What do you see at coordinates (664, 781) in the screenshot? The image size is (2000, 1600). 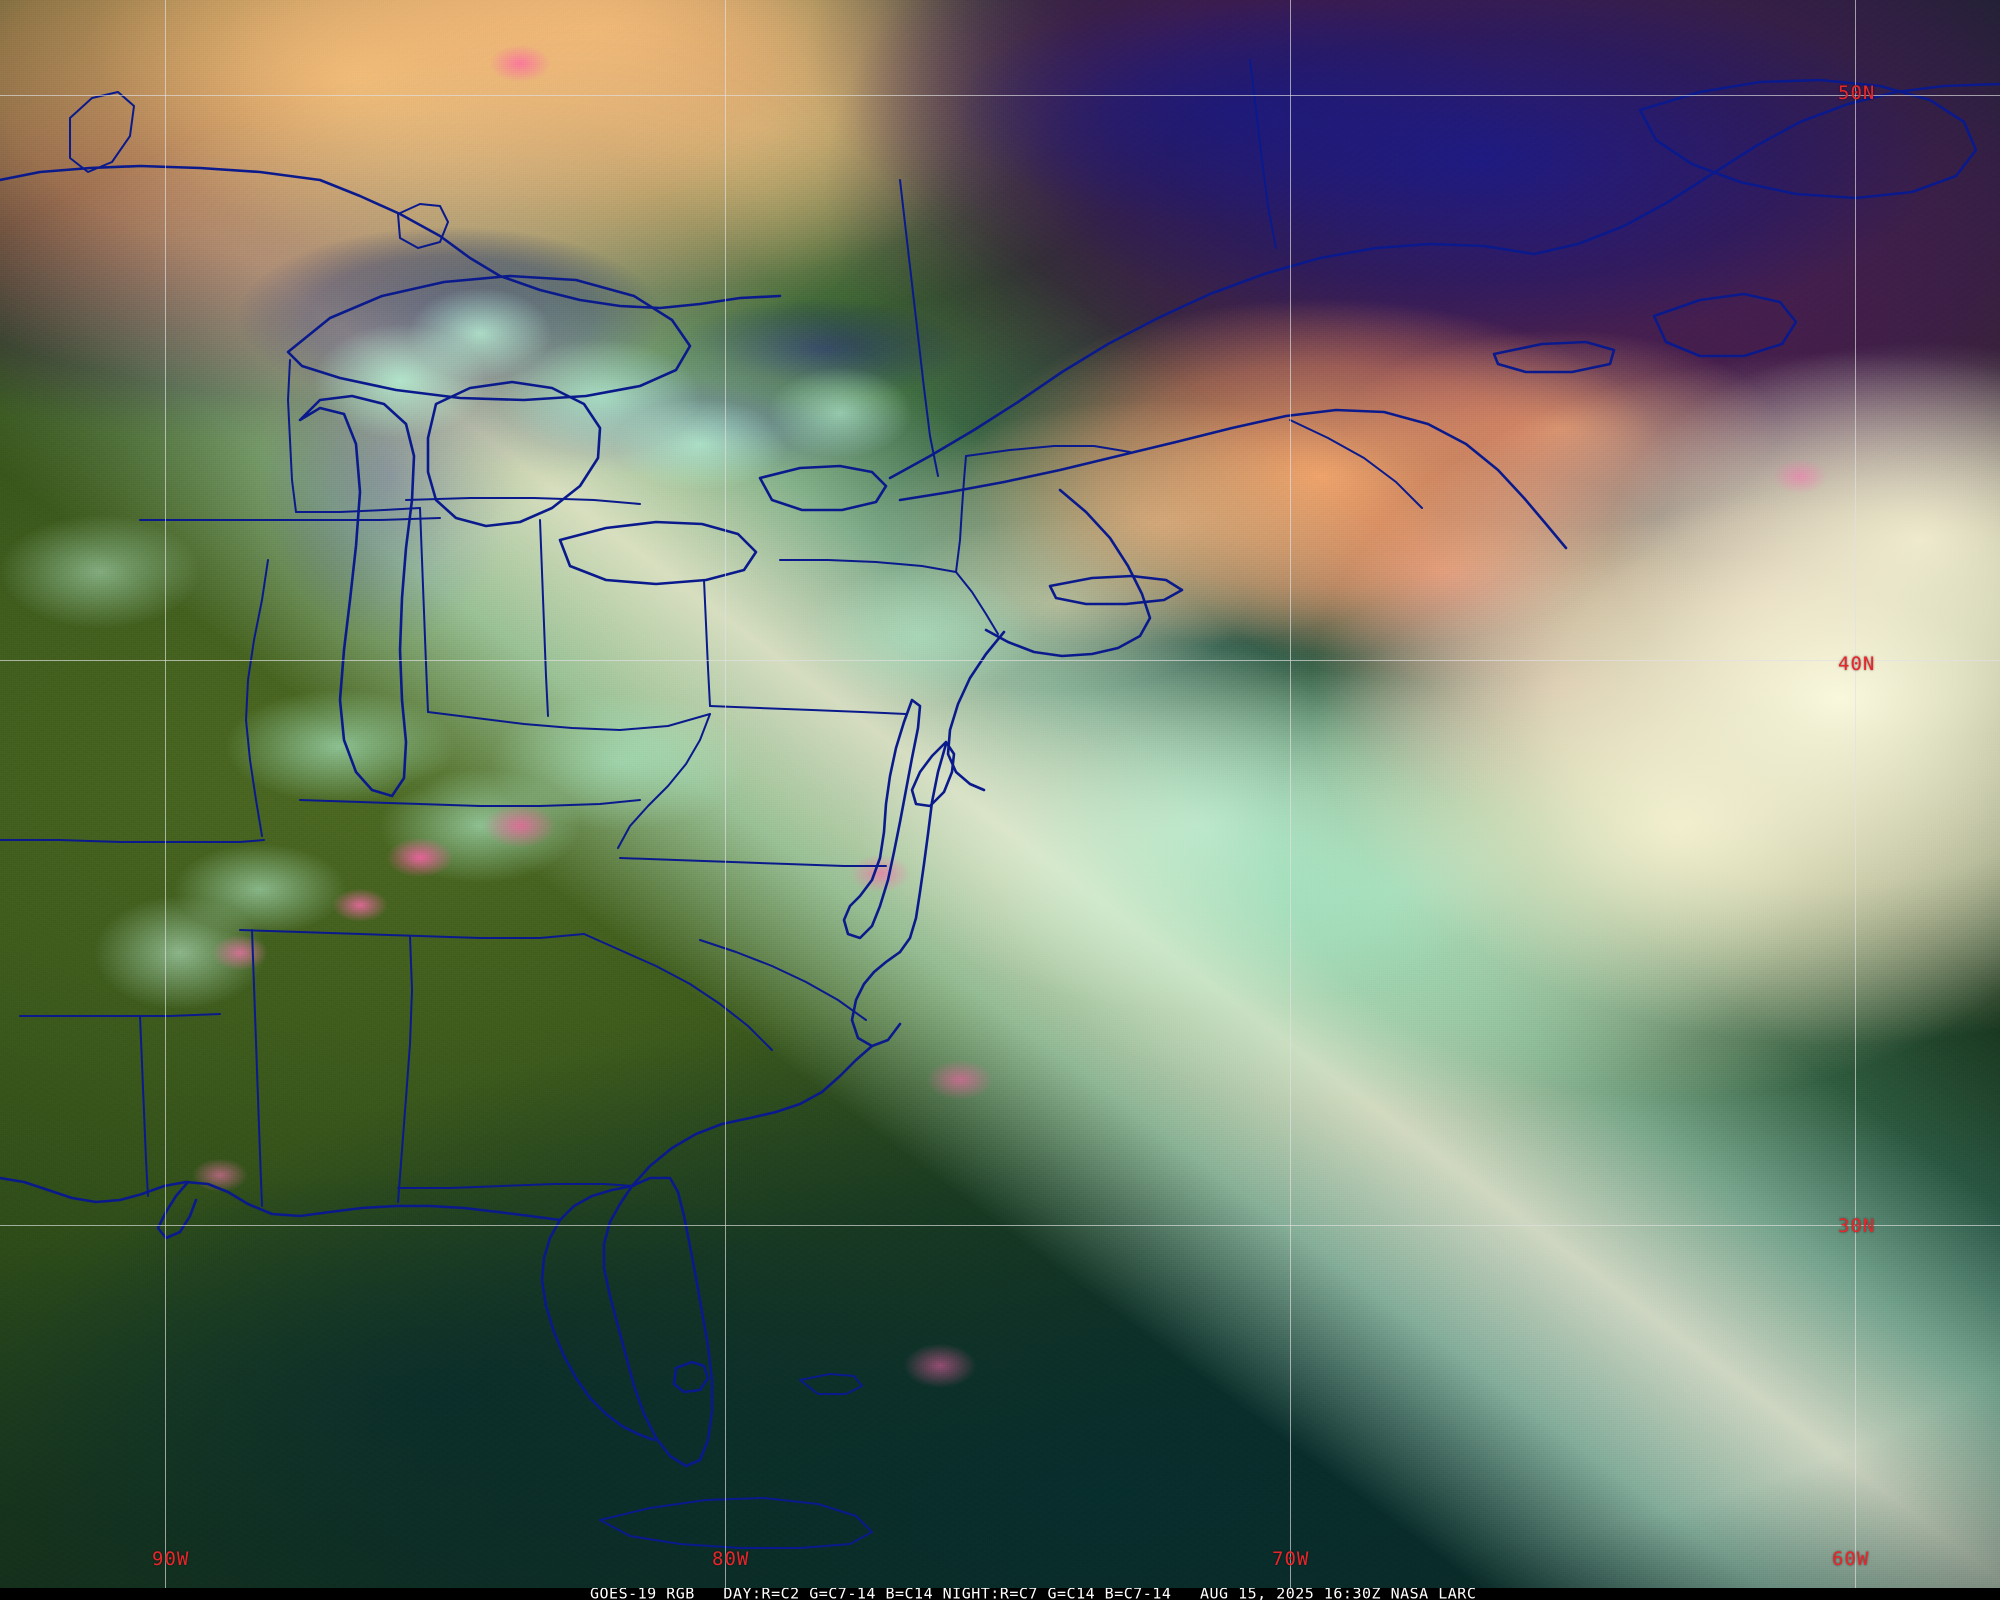 I see `state-border-virginia-west-virginia` at bounding box center [664, 781].